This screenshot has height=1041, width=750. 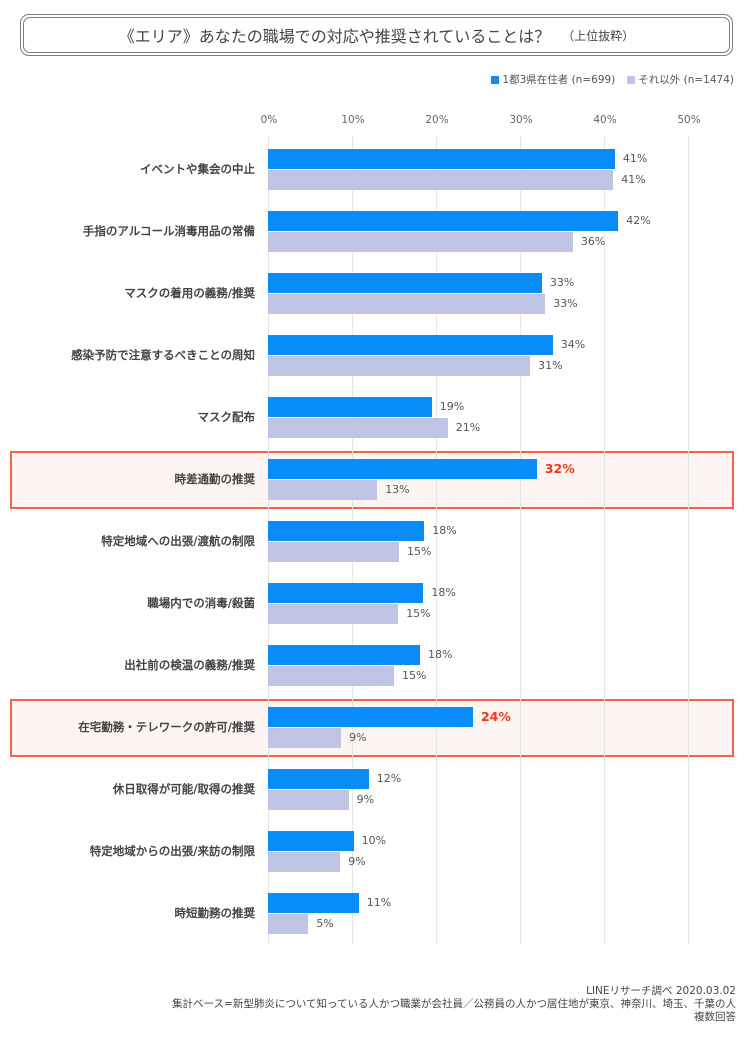 I want to click on value-label-tokyo-area: 41%, so click(x=635, y=158).